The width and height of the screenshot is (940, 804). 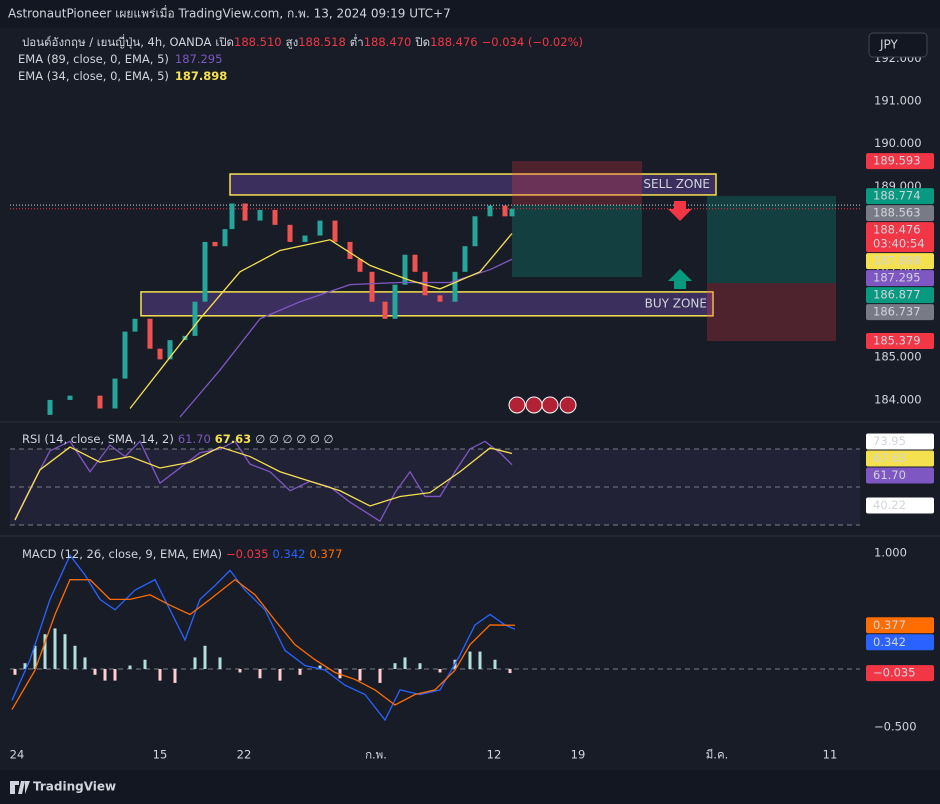 I want to click on legend-value: 0.342, so click(x=289, y=554).